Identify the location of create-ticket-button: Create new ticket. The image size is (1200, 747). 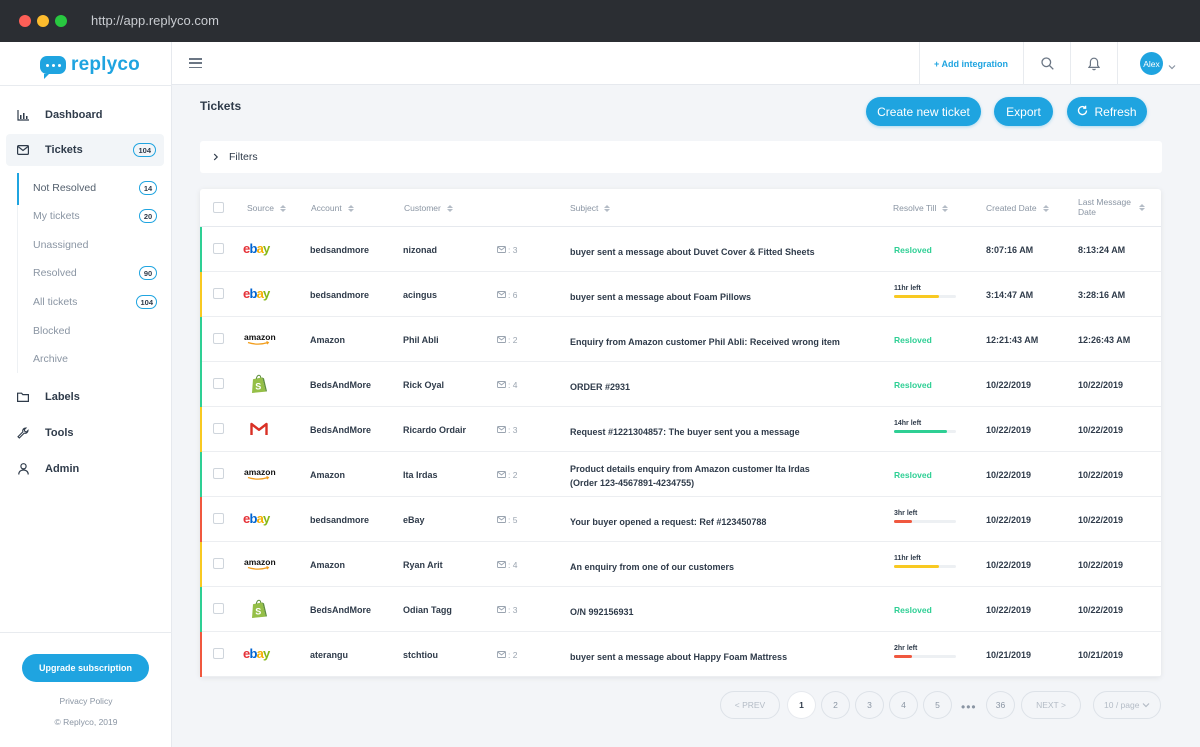
(923, 111).